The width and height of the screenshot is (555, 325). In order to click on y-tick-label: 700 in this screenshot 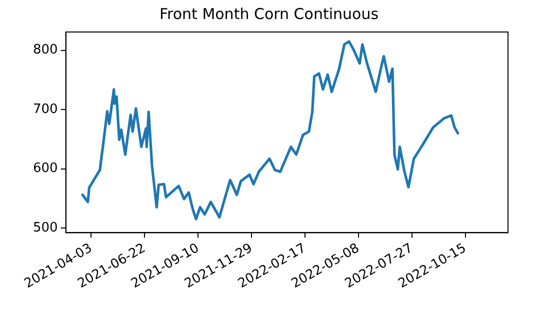, I will do `click(45, 109)`.